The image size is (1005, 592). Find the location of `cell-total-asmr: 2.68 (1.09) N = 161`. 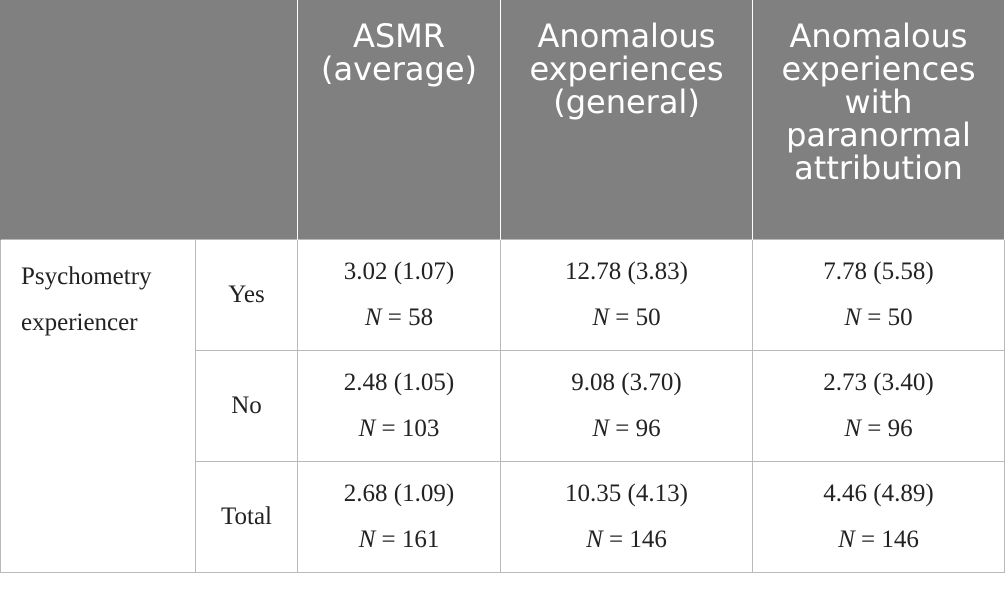

cell-total-asmr: 2.68 (1.09) N = 161 is located at coordinates (399, 516).